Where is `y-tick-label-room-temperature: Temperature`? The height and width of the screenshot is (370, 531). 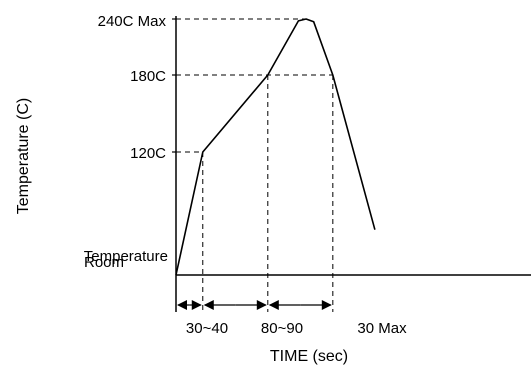 y-tick-label-room-temperature: Temperature is located at coordinates (126, 256).